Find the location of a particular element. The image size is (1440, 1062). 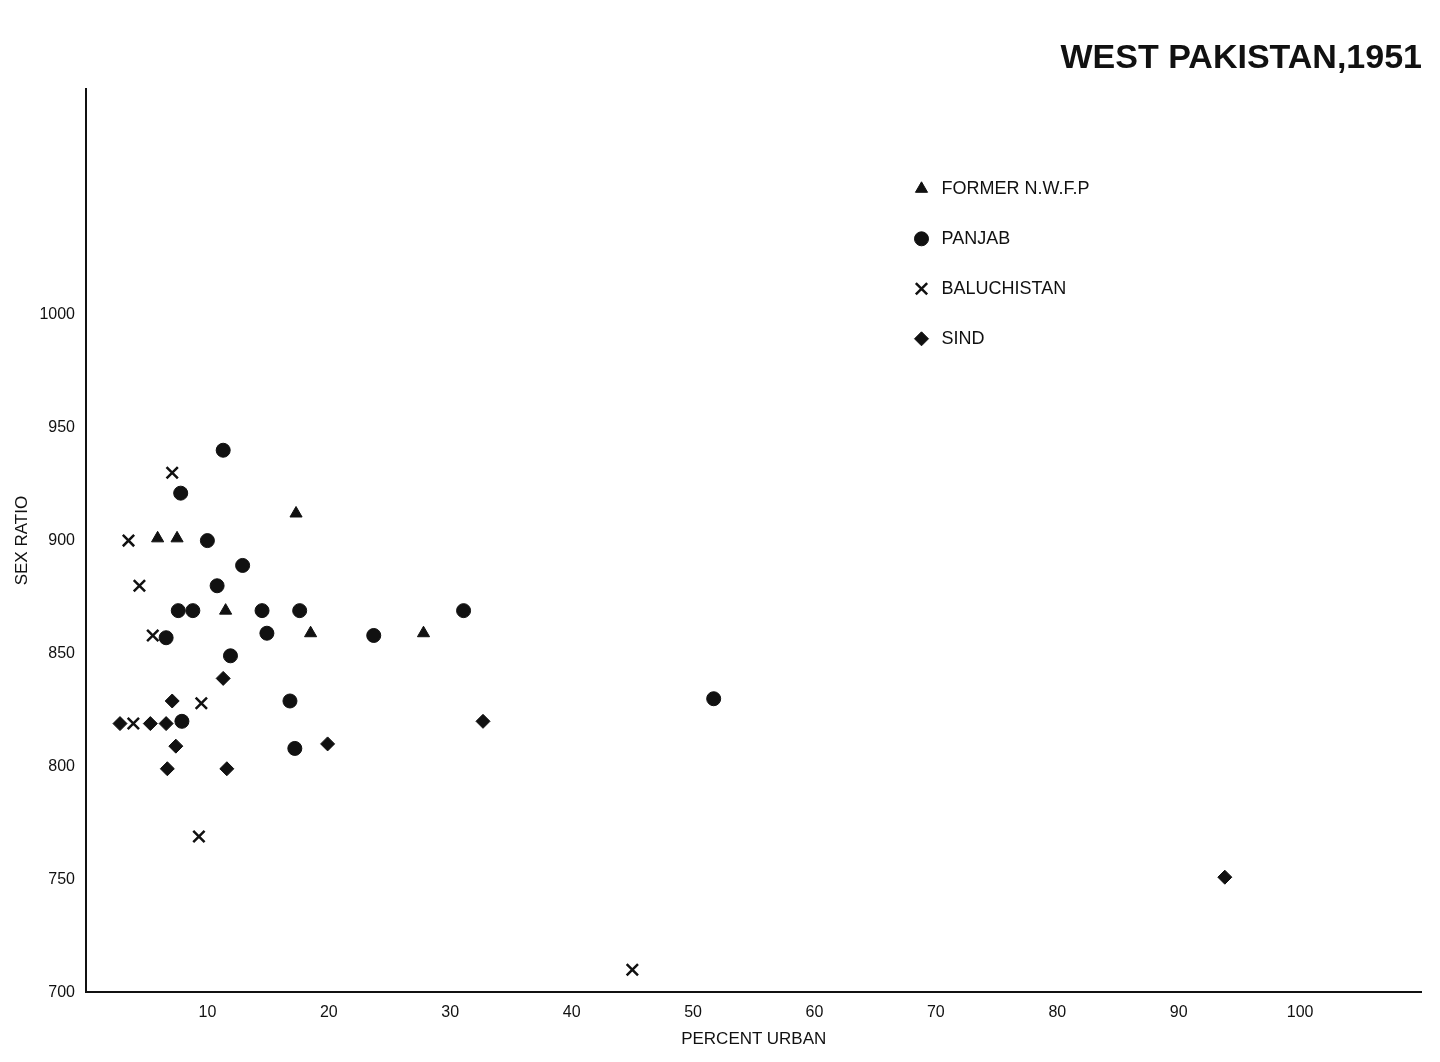

legend-label: PANJAB is located at coordinates (976, 237).